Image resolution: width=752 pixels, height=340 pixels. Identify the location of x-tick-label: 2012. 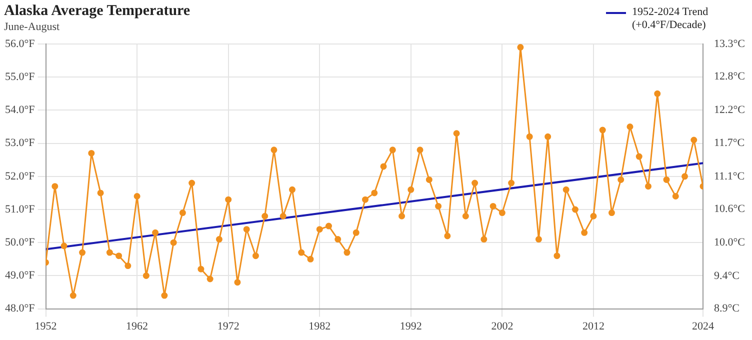
(593, 326).